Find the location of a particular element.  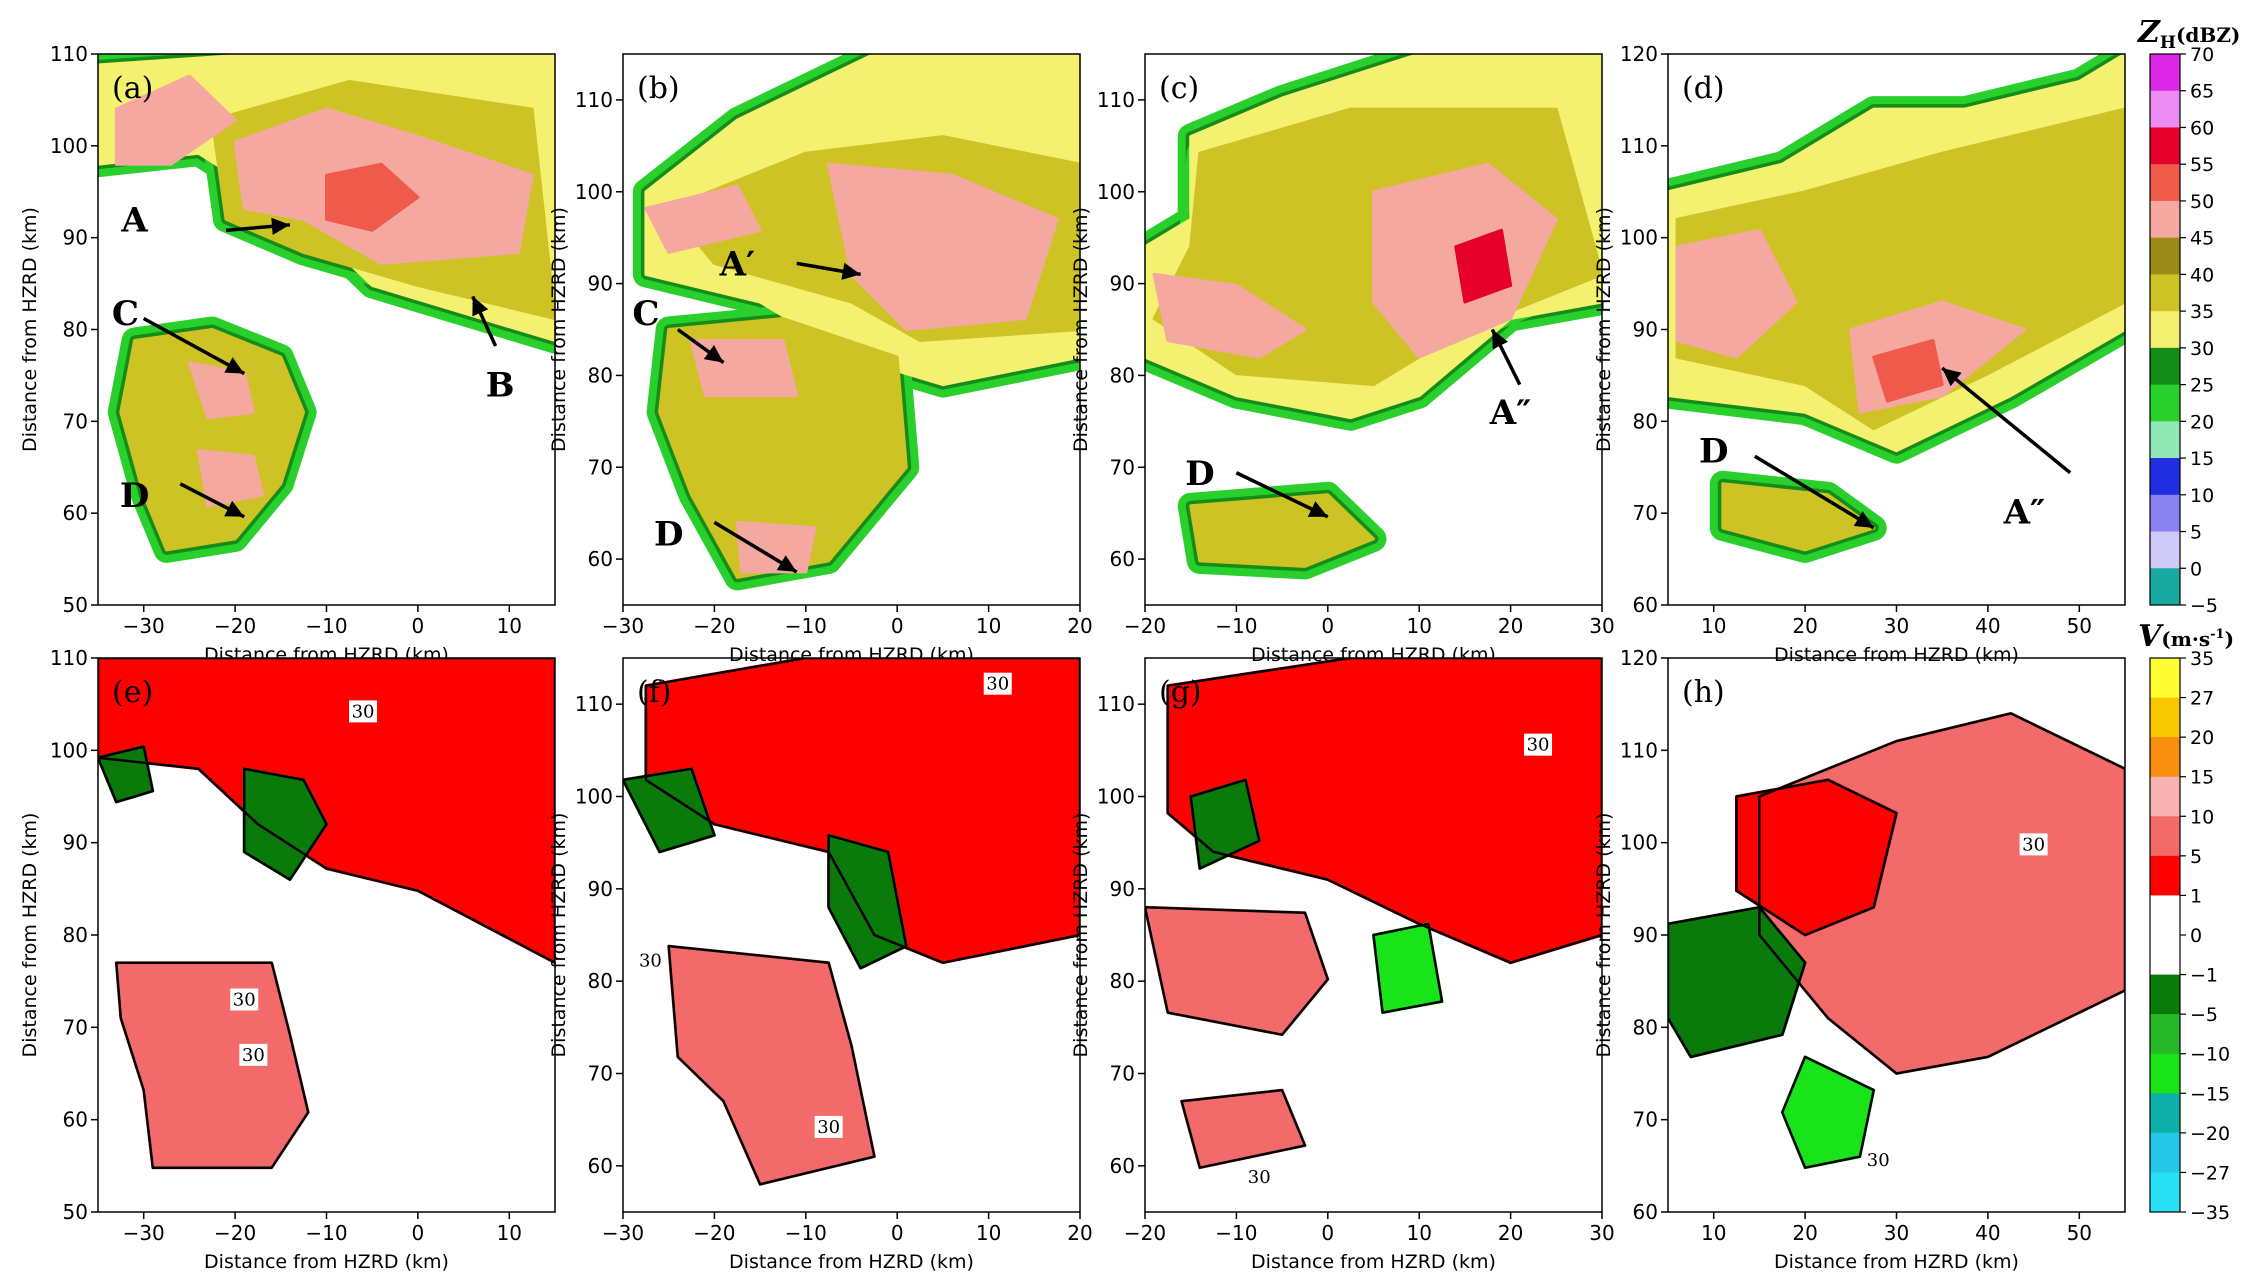

colorbar-tick-label: 35 is located at coordinates (2202, 312).